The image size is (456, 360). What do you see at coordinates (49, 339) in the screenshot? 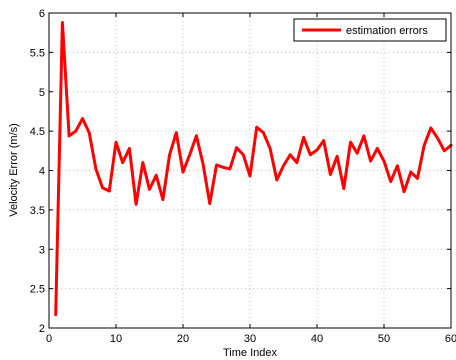
I see `x-tick-label: 0` at bounding box center [49, 339].